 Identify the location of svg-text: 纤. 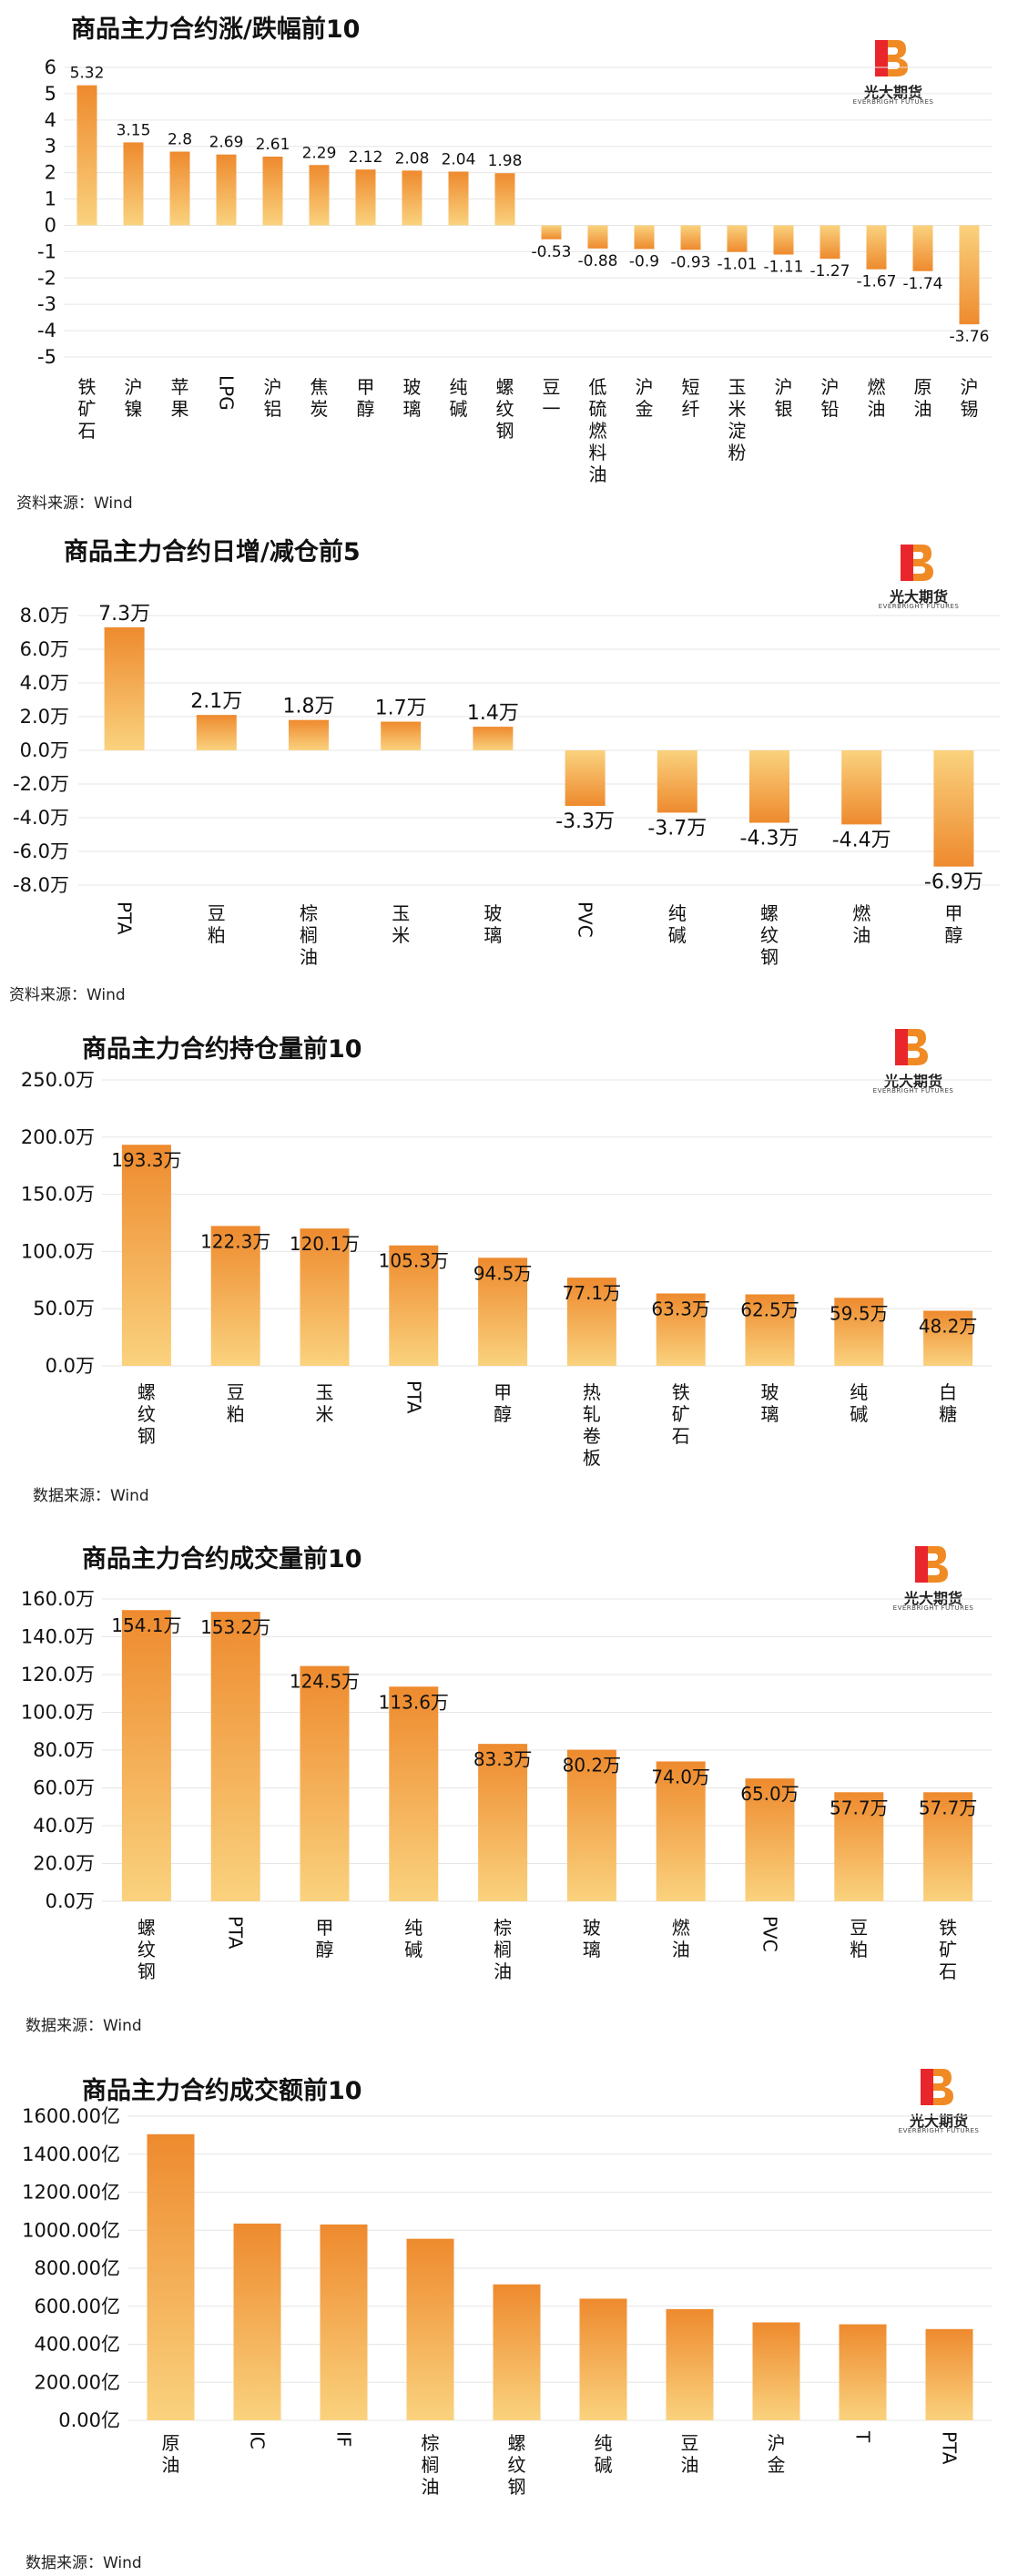
(691, 409).